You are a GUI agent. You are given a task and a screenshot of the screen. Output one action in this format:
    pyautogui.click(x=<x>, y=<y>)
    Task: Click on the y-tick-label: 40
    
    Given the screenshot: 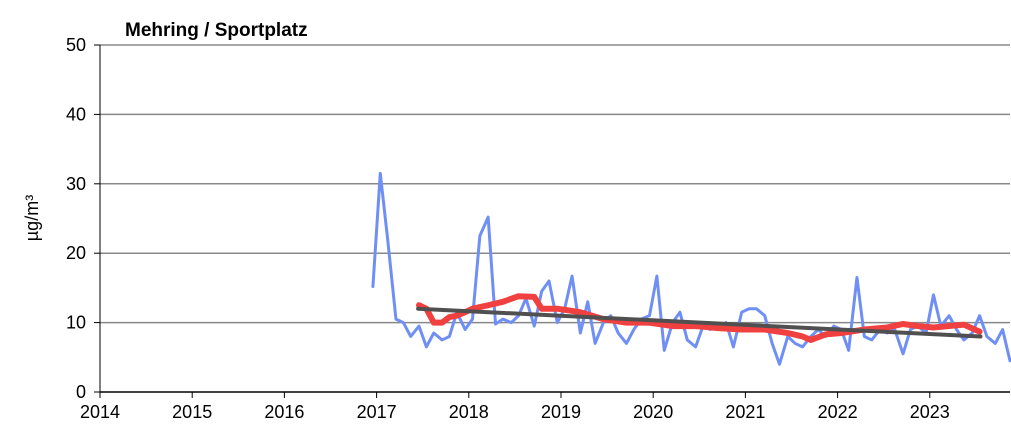 What is the action you would take?
    pyautogui.click(x=76, y=114)
    